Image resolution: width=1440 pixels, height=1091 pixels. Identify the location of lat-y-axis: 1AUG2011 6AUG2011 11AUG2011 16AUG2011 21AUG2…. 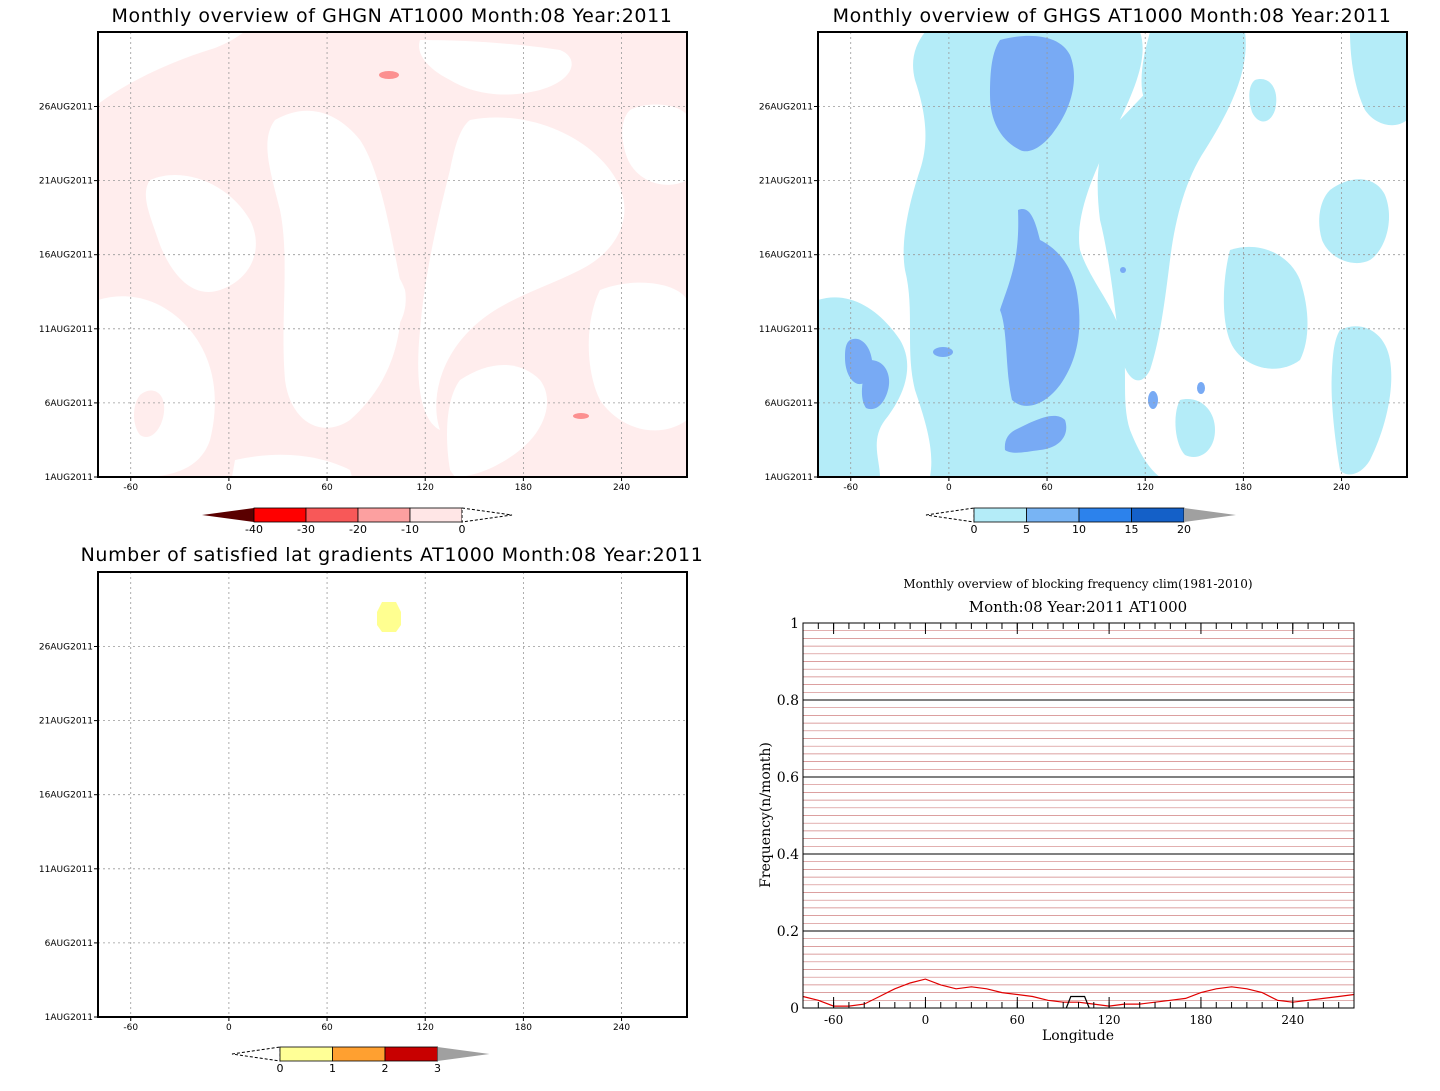
(68, 833).